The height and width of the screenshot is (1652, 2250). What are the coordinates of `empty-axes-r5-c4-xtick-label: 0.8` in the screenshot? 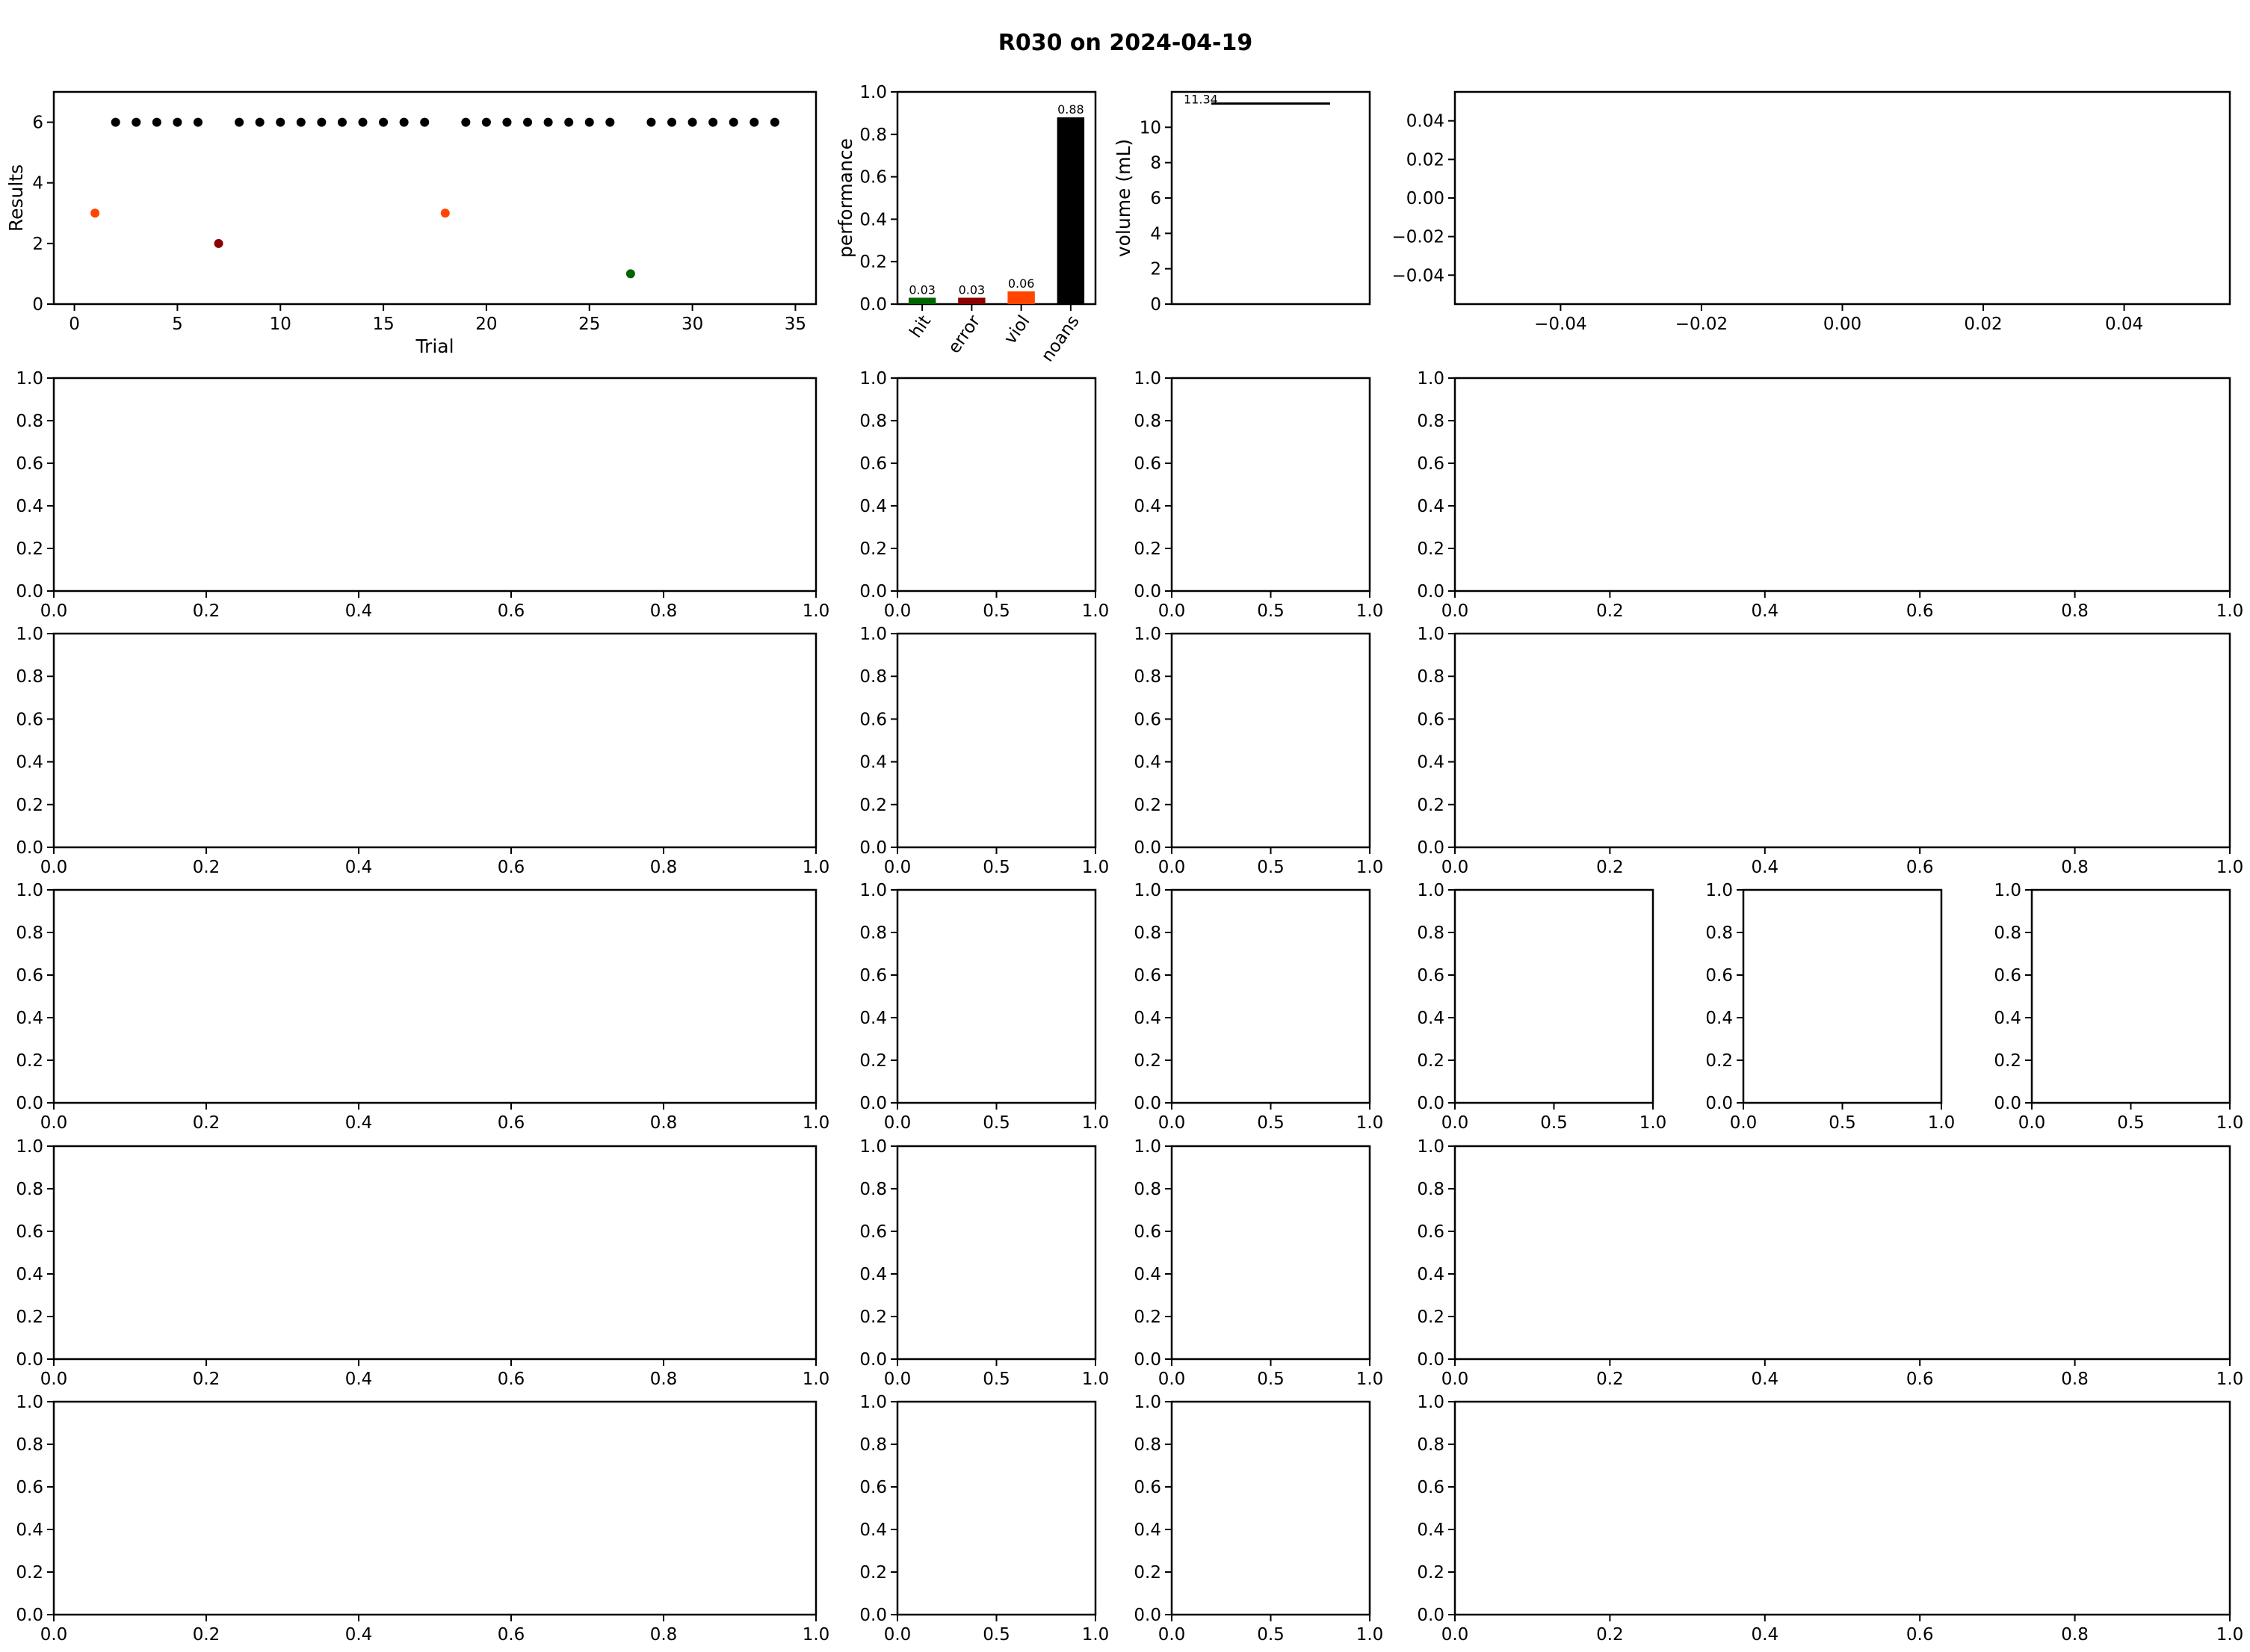 It's located at (2075, 1379).